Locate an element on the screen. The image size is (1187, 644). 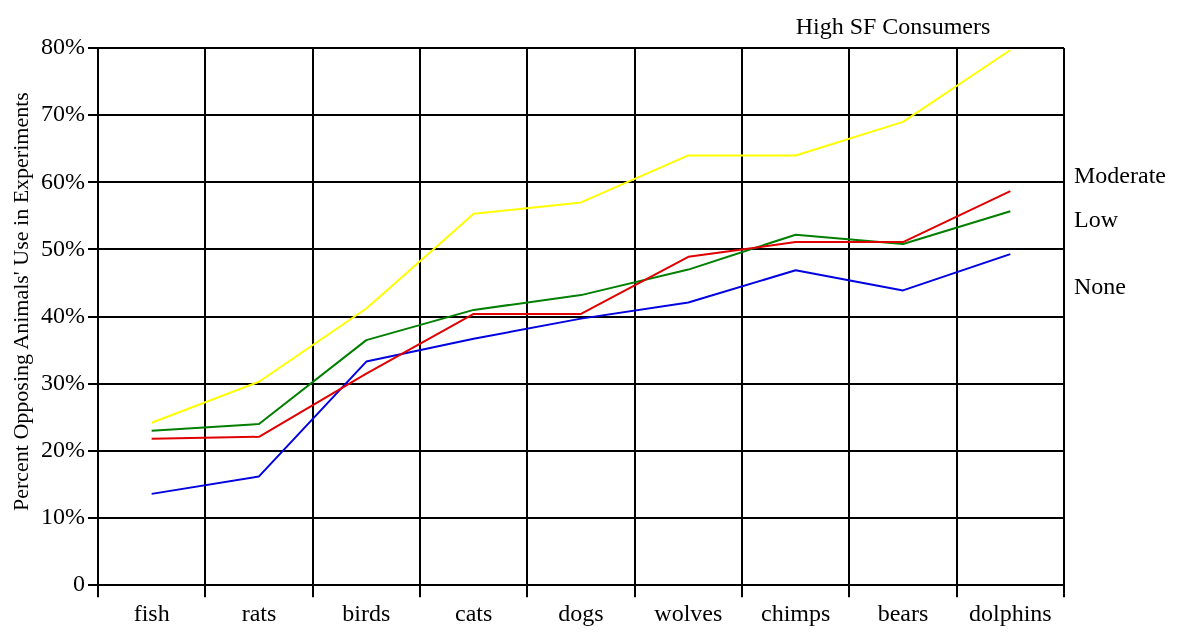
text: None is located at coordinates (1100, 286).